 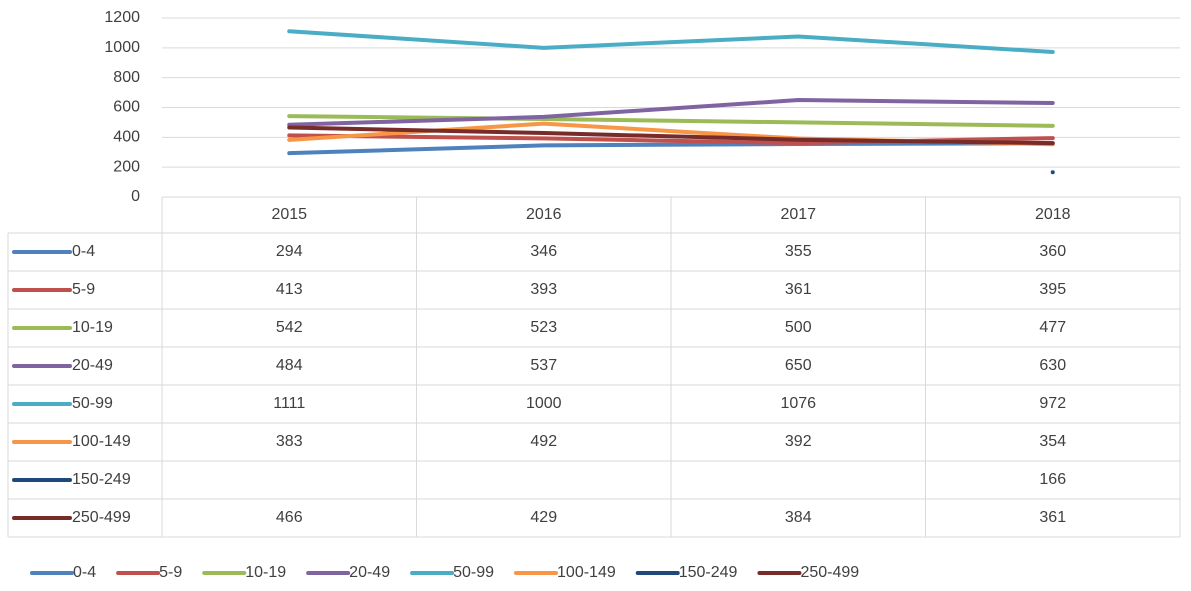 I want to click on row-label: 20-49, so click(x=92, y=365).